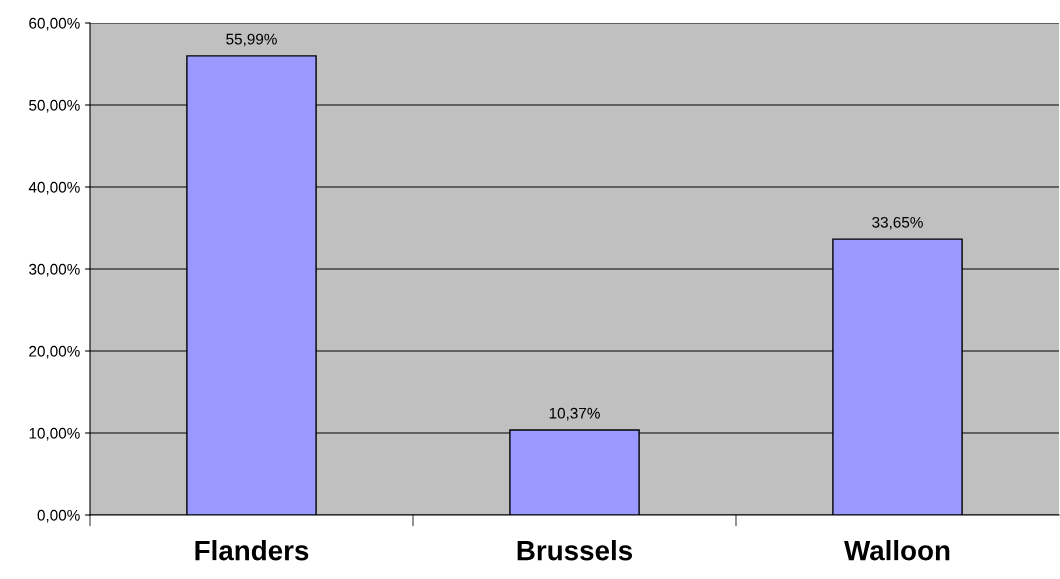 This screenshot has width=1060, height=579. I want to click on data-label: 10,37%, so click(574, 414).